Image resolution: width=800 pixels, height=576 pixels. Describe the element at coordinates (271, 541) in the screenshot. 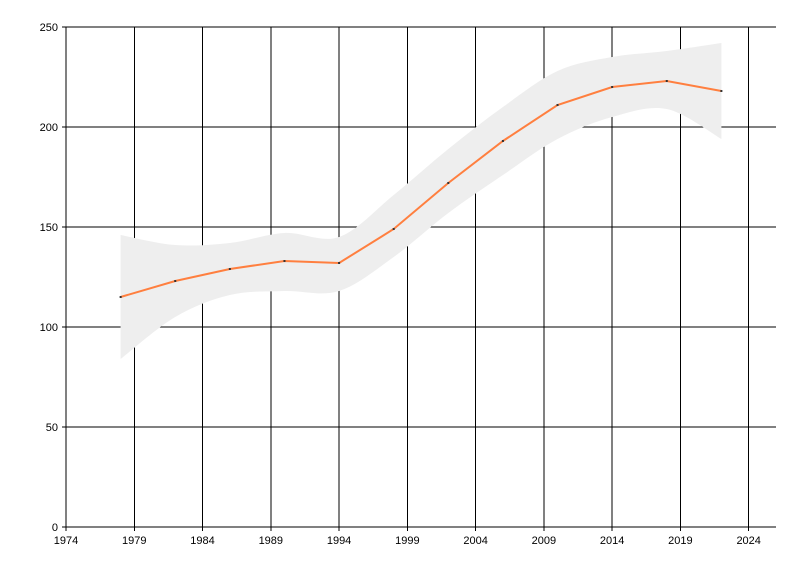

I see `x-tick-label: 1989` at that location.